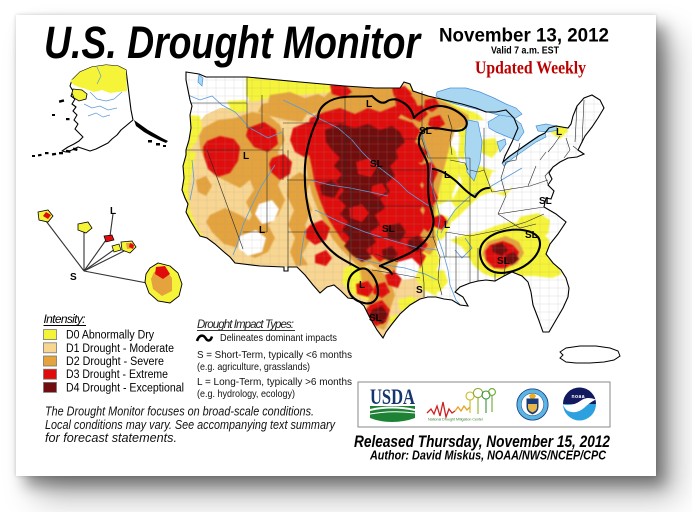 The width and height of the screenshot is (692, 512). Describe the element at coordinates (246, 394) in the screenshot. I see `svg-text: (e.g. hydrology, ecology)` at that location.